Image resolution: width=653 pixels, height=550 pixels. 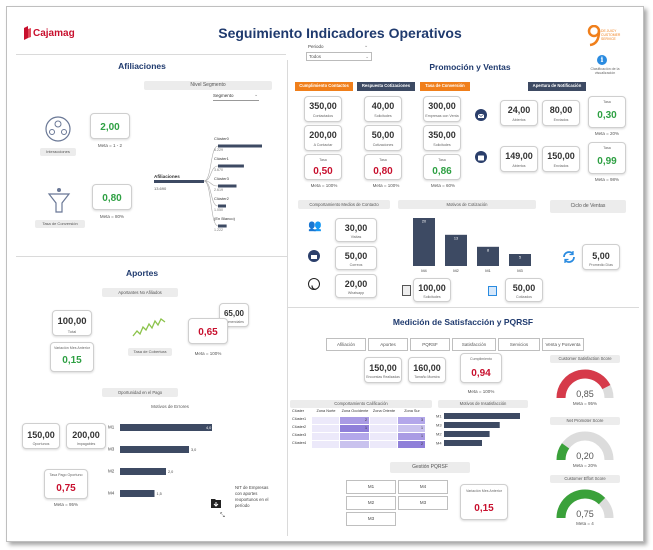 I want to click on matrix-row-label: Clúster4, so click(x=299, y=443).